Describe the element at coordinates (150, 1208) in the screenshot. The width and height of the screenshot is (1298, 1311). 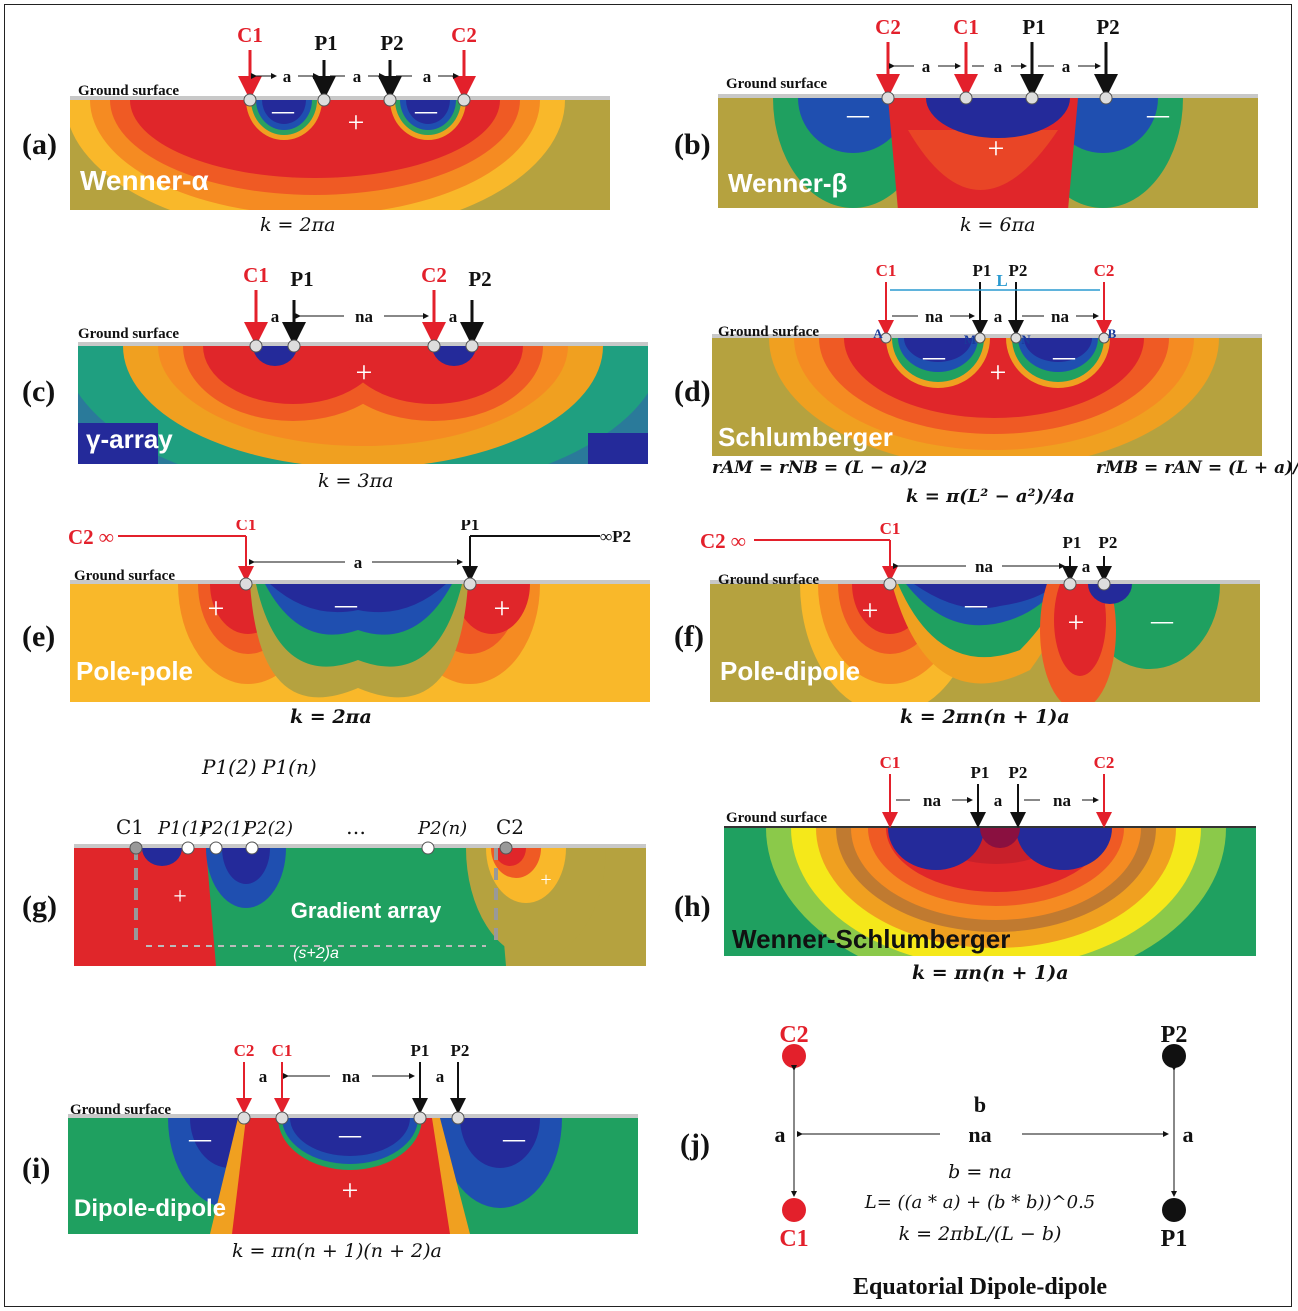
I see `array-name: Dipole-dipole` at that location.